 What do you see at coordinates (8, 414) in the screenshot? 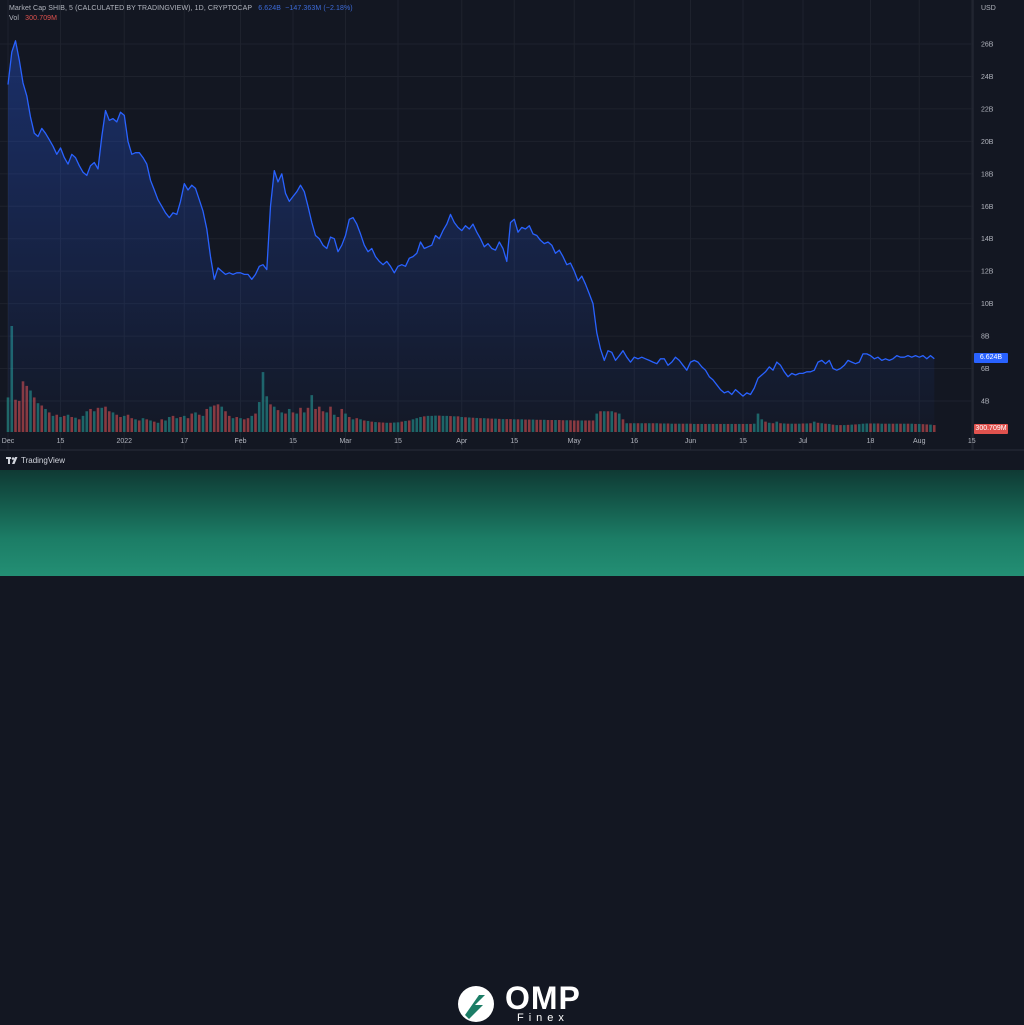
I see `volume-bar` at bounding box center [8, 414].